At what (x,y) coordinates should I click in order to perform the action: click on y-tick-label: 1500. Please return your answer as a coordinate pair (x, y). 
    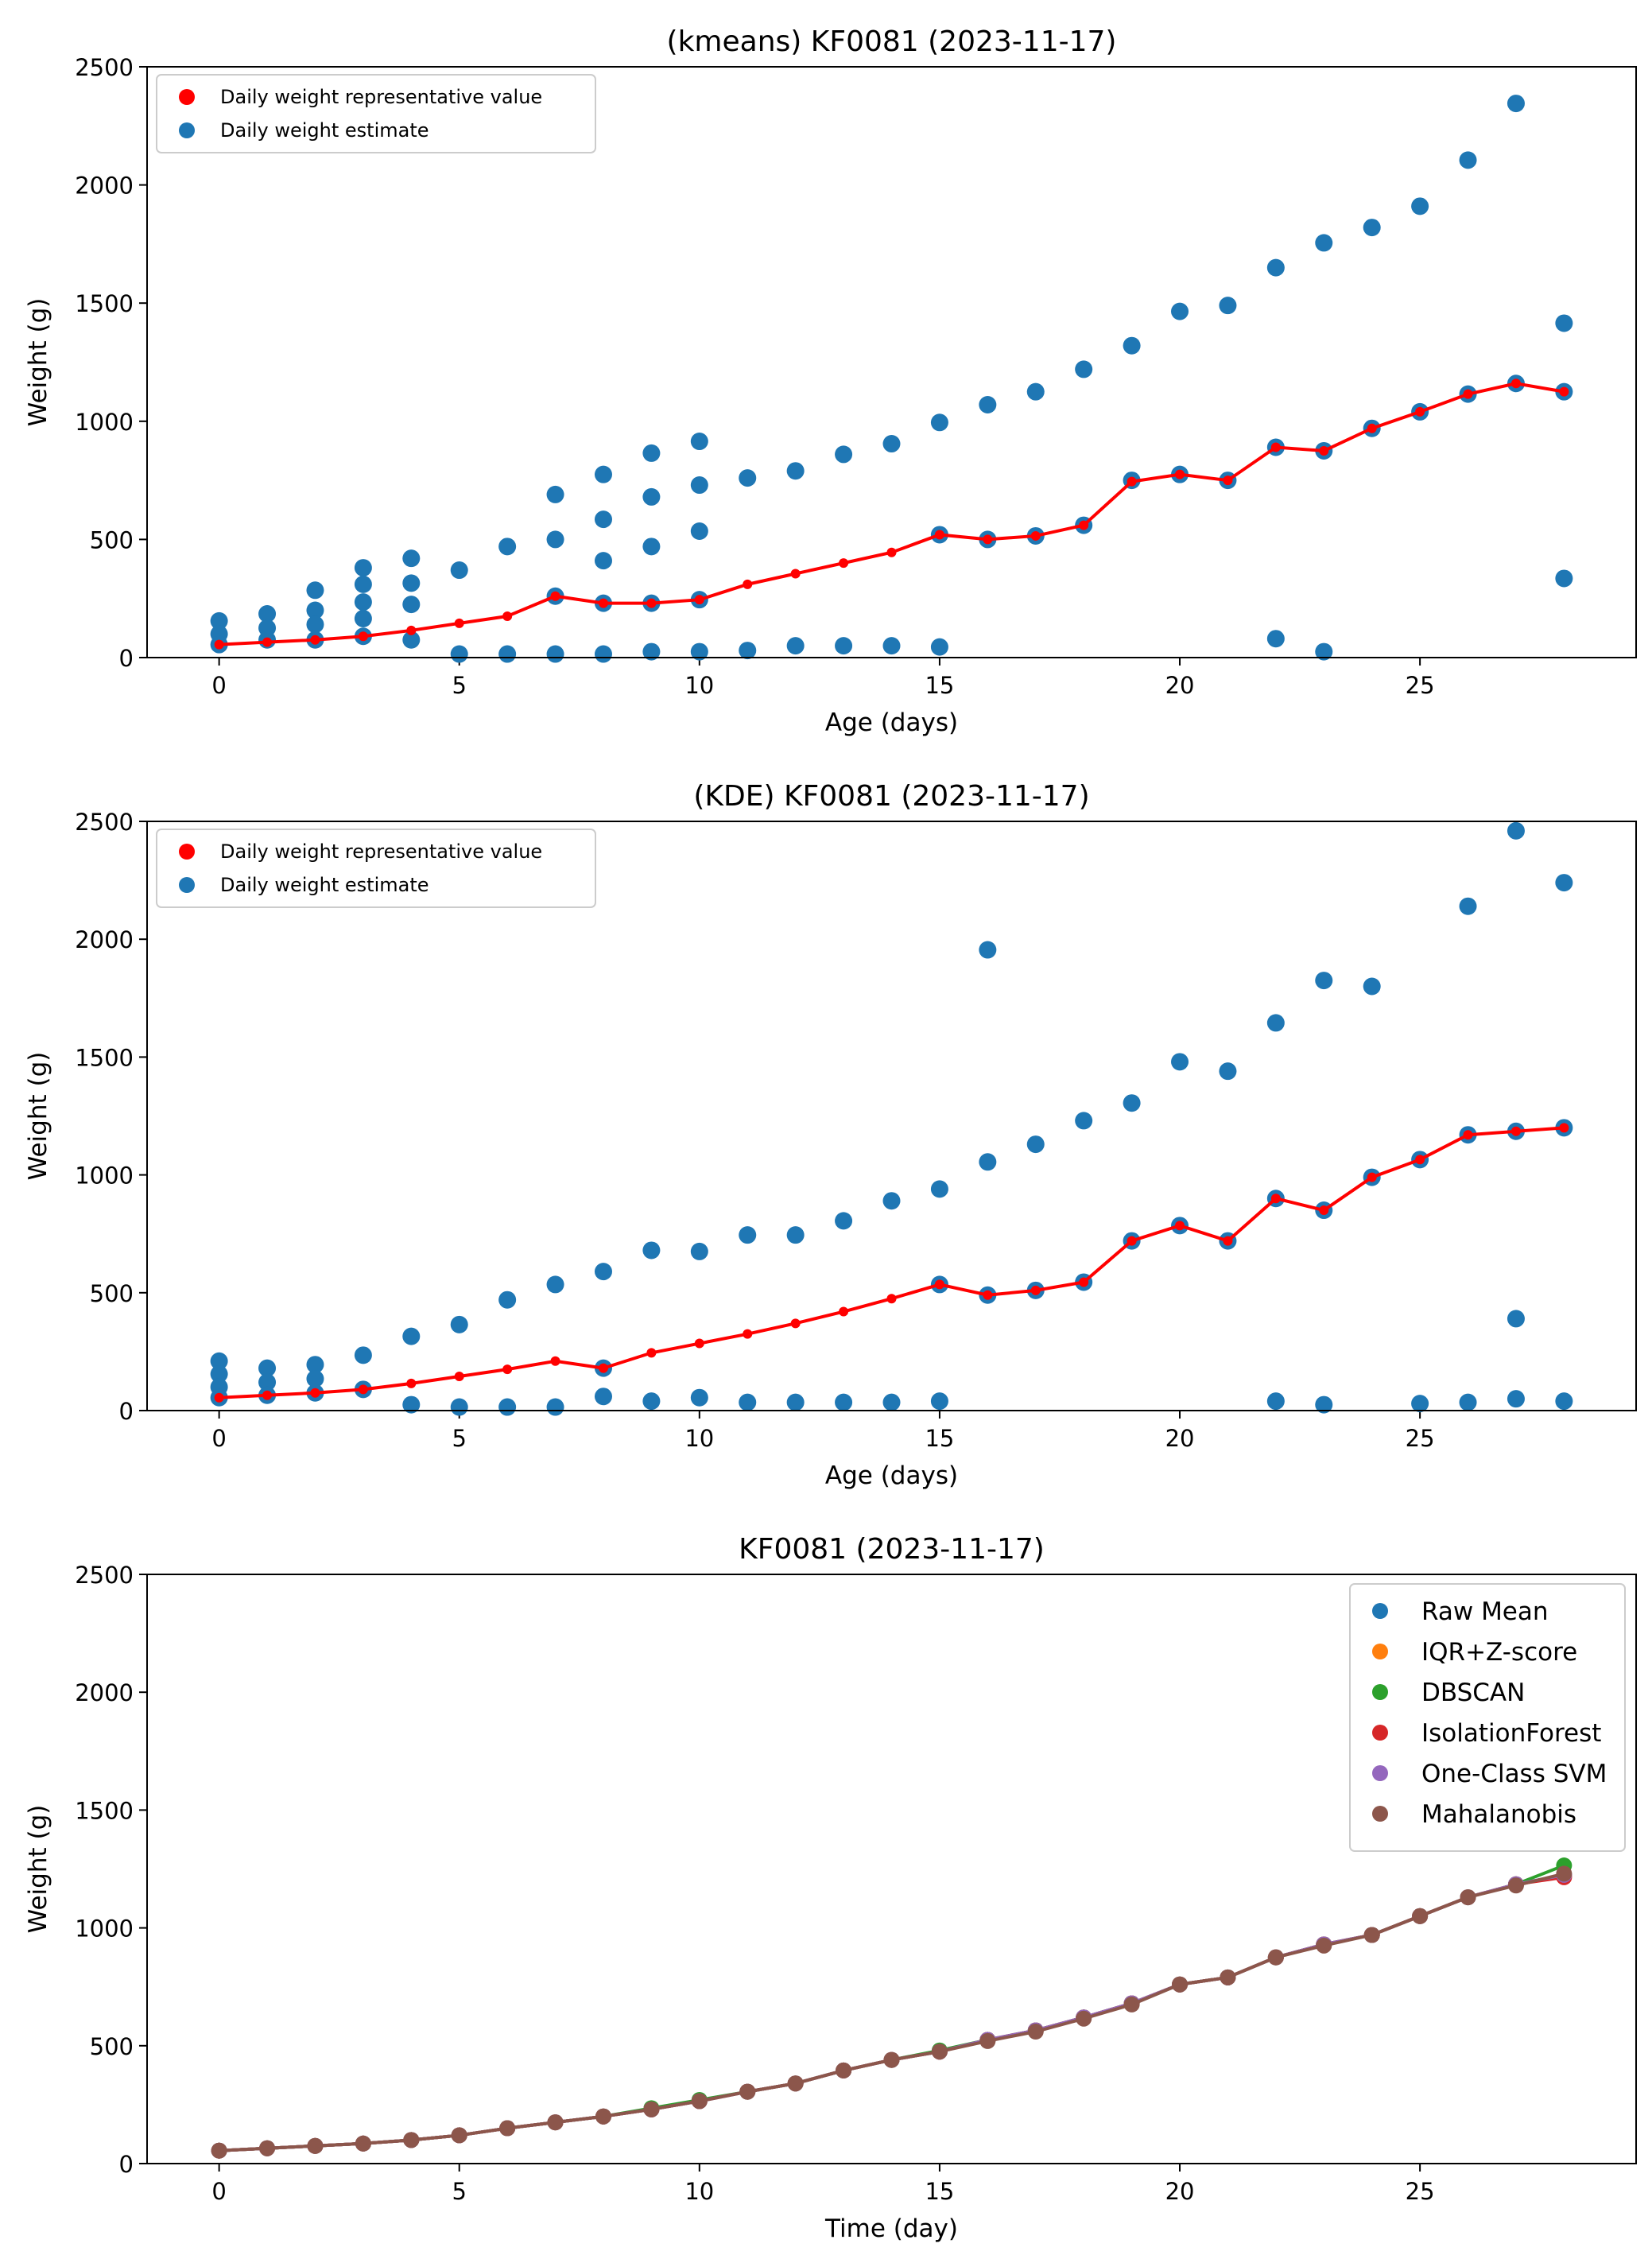
    Looking at the image, I should click on (104, 1810).